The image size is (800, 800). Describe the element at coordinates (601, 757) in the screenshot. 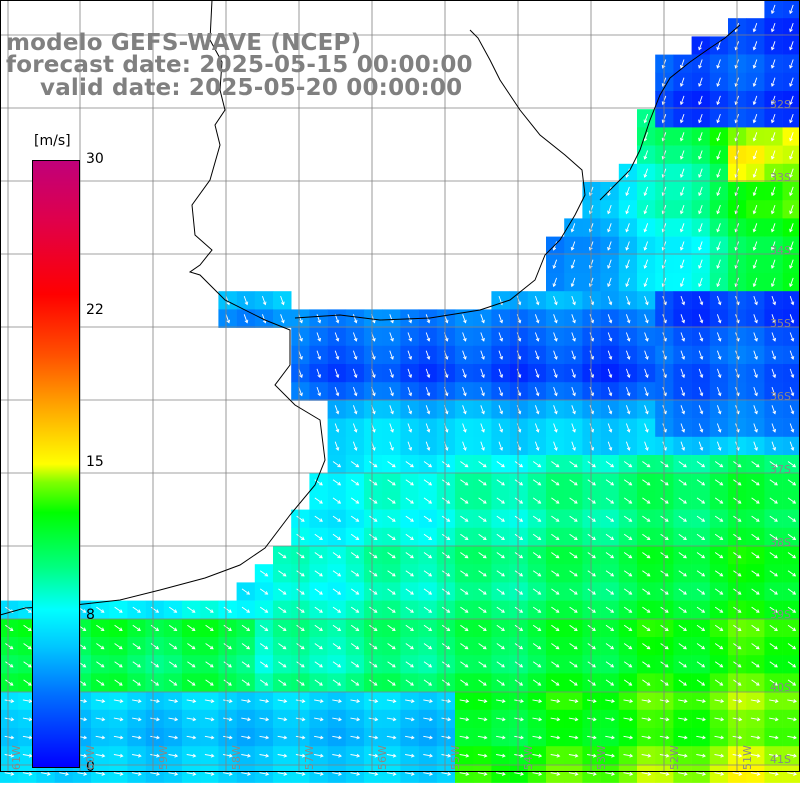

I see `longitude-label: 53W` at that location.